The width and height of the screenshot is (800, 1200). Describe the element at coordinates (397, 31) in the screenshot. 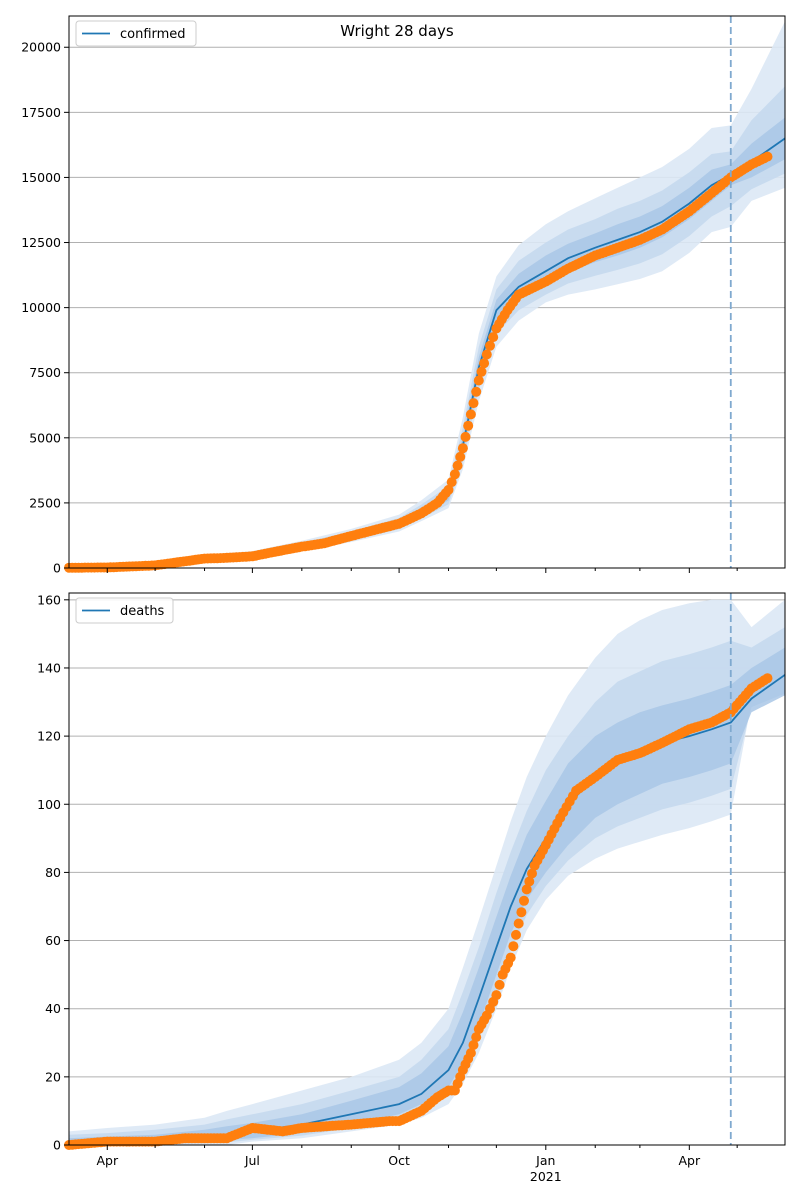

I see `figure-title: Wright 28 days` at that location.